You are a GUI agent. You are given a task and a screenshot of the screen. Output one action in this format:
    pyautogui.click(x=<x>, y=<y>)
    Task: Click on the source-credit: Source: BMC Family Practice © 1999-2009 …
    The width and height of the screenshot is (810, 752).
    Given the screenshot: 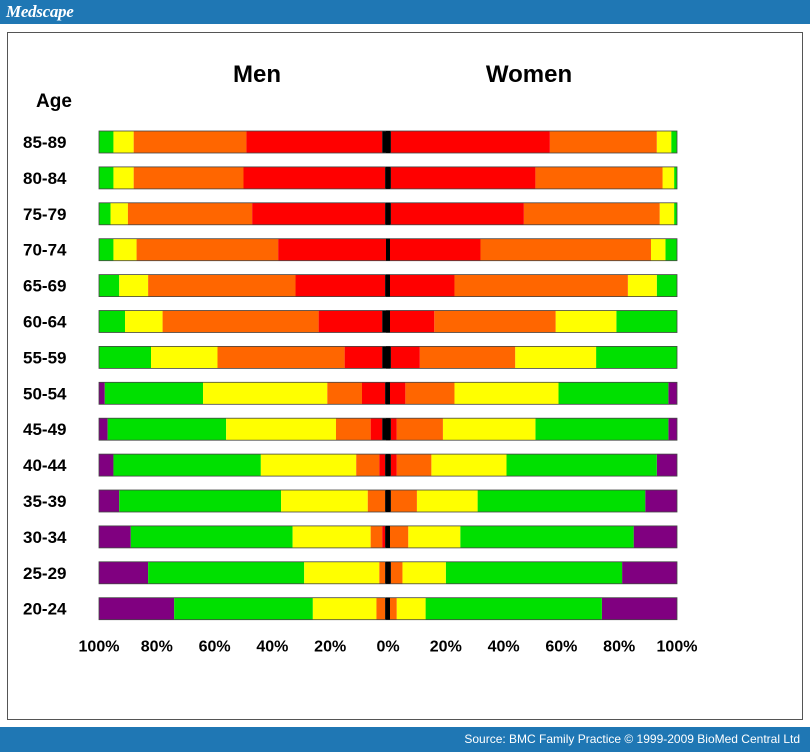 What is the action you would take?
    pyautogui.click(x=632, y=739)
    